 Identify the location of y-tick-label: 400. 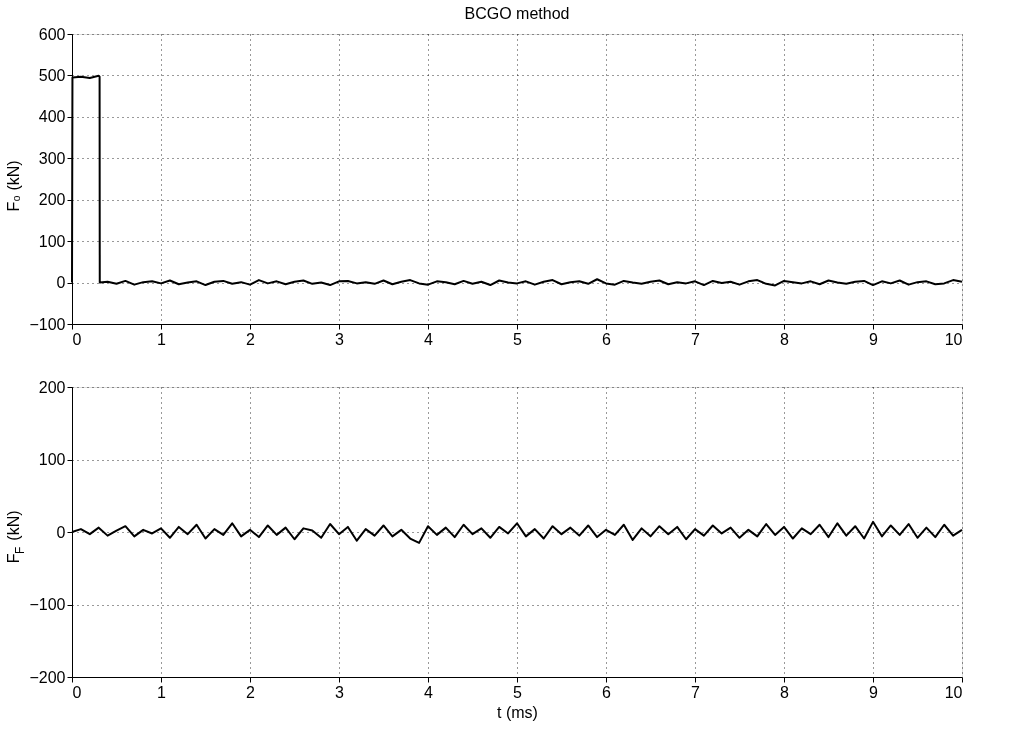
(52, 117).